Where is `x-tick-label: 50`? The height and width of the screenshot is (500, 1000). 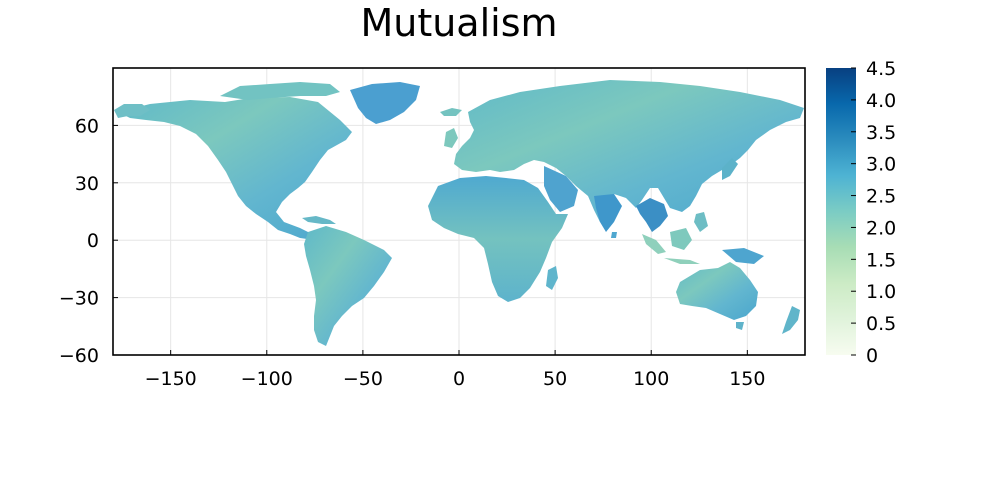 x-tick-label: 50 is located at coordinates (555, 379).